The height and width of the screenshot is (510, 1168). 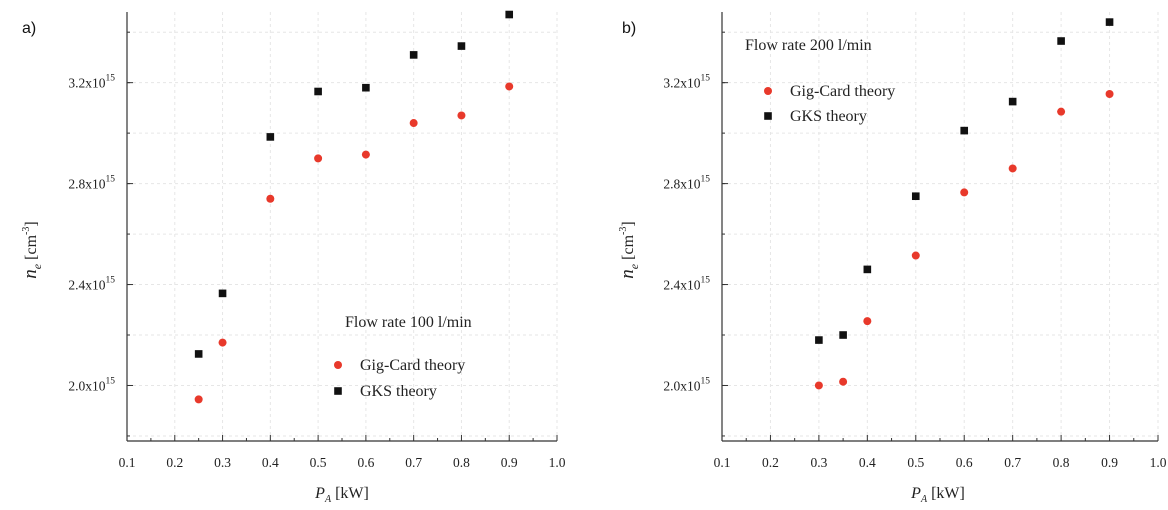 What do you see at coordinates (29, 28) in the screenshot?
I see `panel-label: a)` at bounding box center [29, 28].